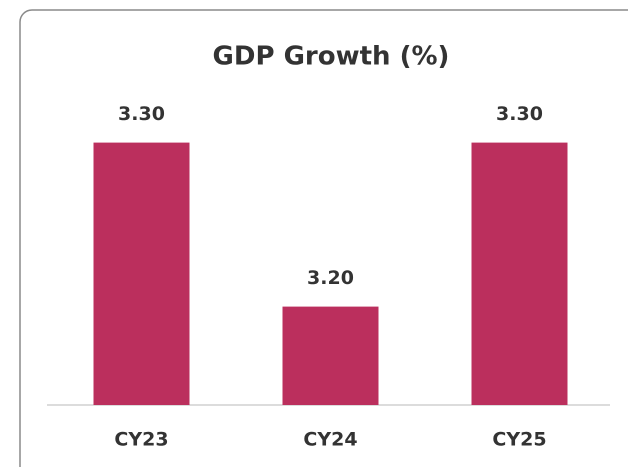 The width and height of the screenshot is (628, 467). I want to click on x-tick-label: CY23, so click(141, 440).